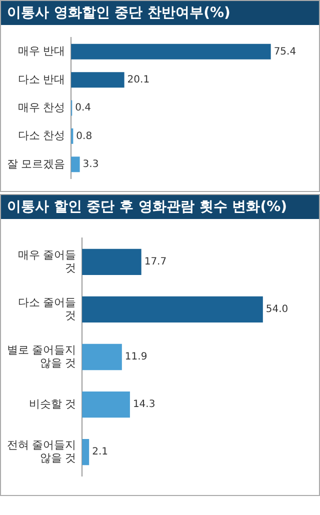 This screenshot has width=320, height=515. What do you see at coordinates (47, 309) in the screenshot?
I see `y-tick-label: 다소 줄어들 것` at bounding box center [47, 309].